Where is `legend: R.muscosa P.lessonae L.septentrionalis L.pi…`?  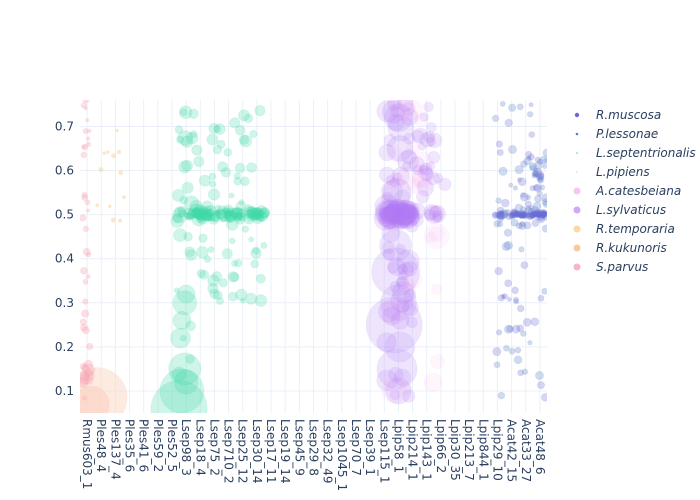 legend: R.muscosa P.lessonae L.septentrionalis L.pi… is located at coordinates (634, 191).